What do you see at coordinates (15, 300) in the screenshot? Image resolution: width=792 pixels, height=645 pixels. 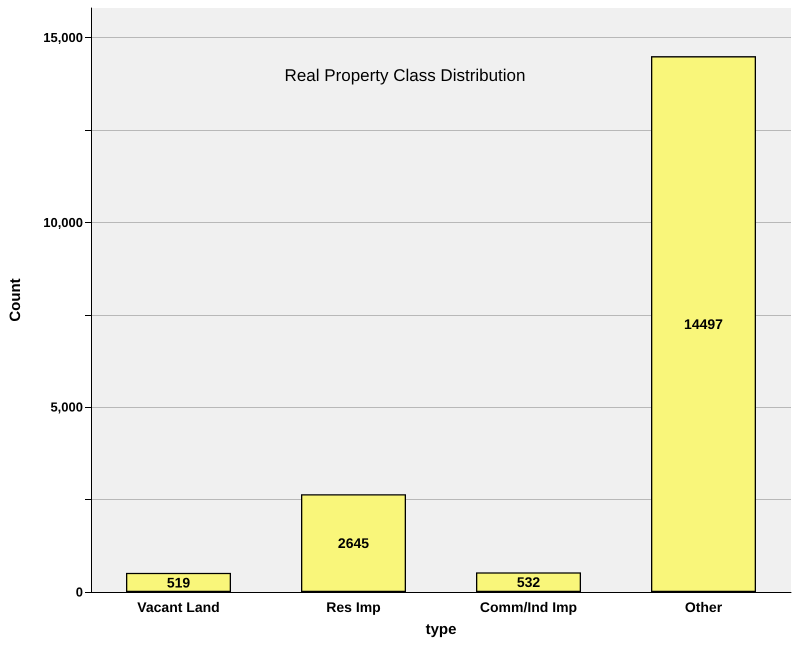 I see `y-axis-title: Count` at bounding box center [15, 300].